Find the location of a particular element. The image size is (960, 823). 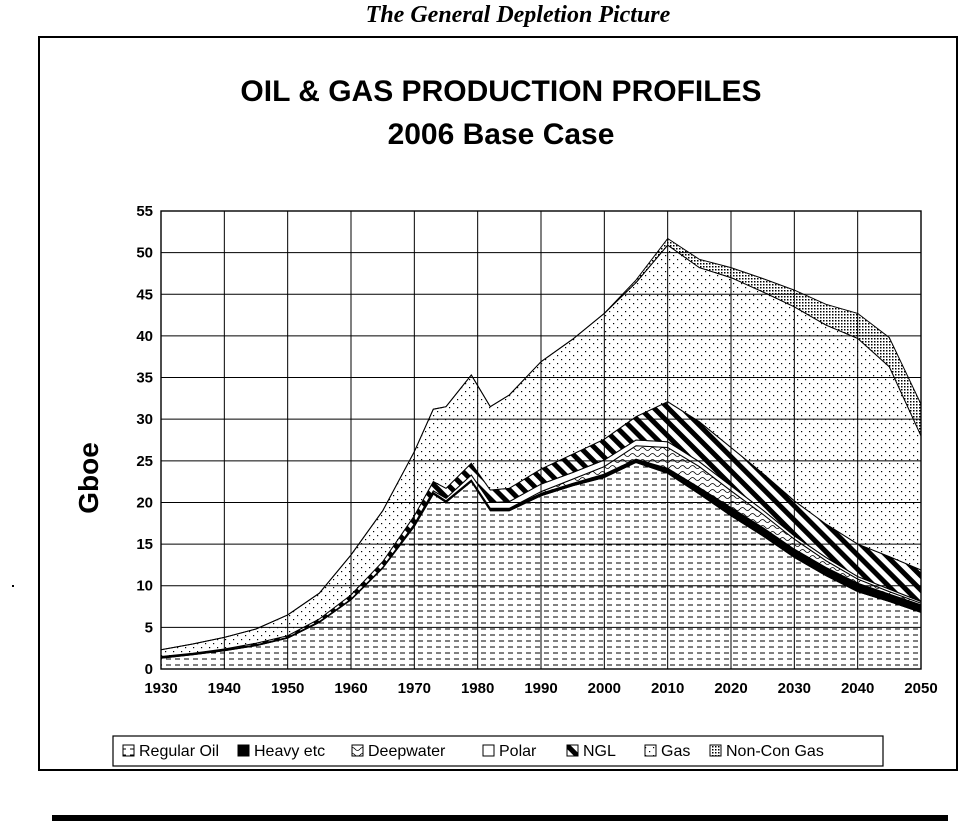

page-caption: The General Depletion Picture is located at coordinates (518, 15).